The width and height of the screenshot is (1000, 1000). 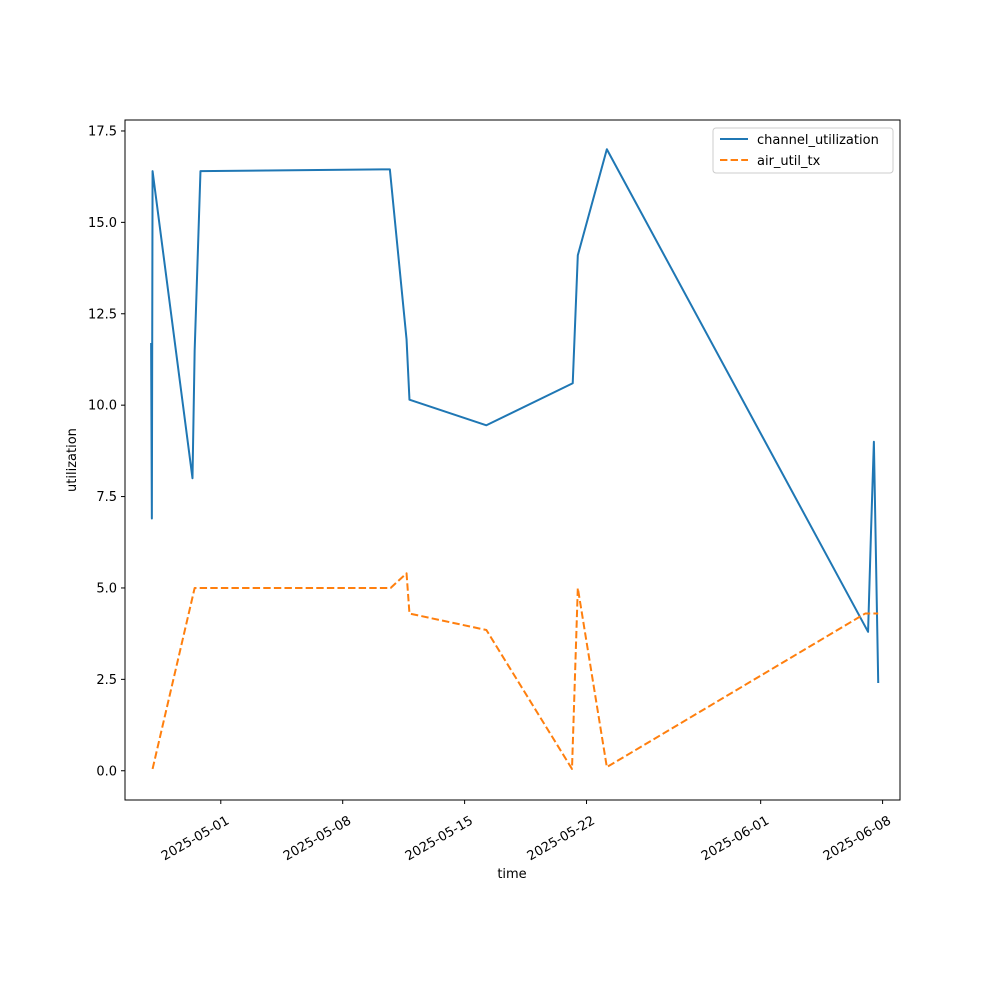 What do you see at coordinates (561, 838) in the screenshot?
I see `x-tick-label: 2025-05-22` at bounding box center [561, 838].